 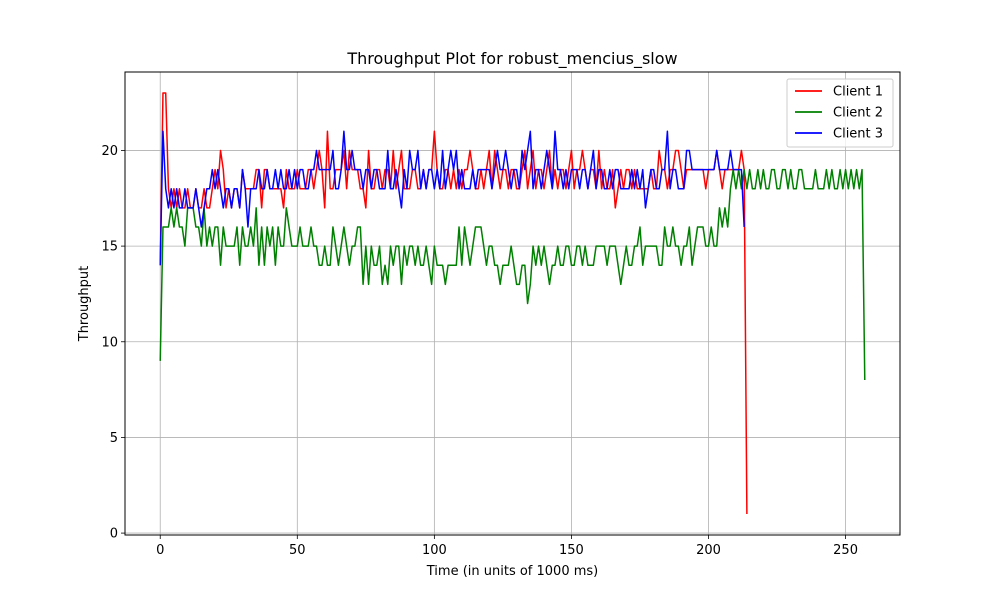 I want to click on y-tick-label: 5, so click(x=114, y=438).